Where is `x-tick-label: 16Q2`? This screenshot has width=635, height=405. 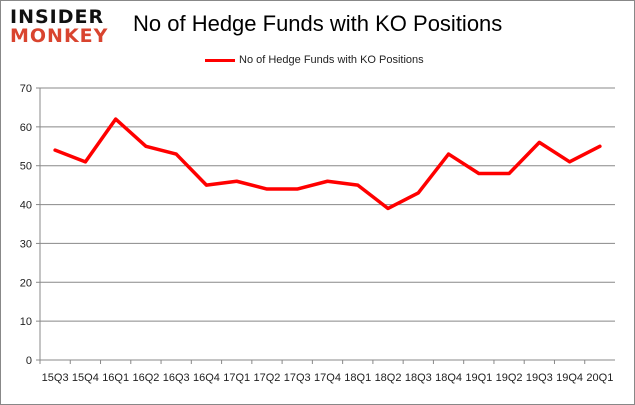 x-tick-label: 16Q2 is located at coordinates (145, 378).